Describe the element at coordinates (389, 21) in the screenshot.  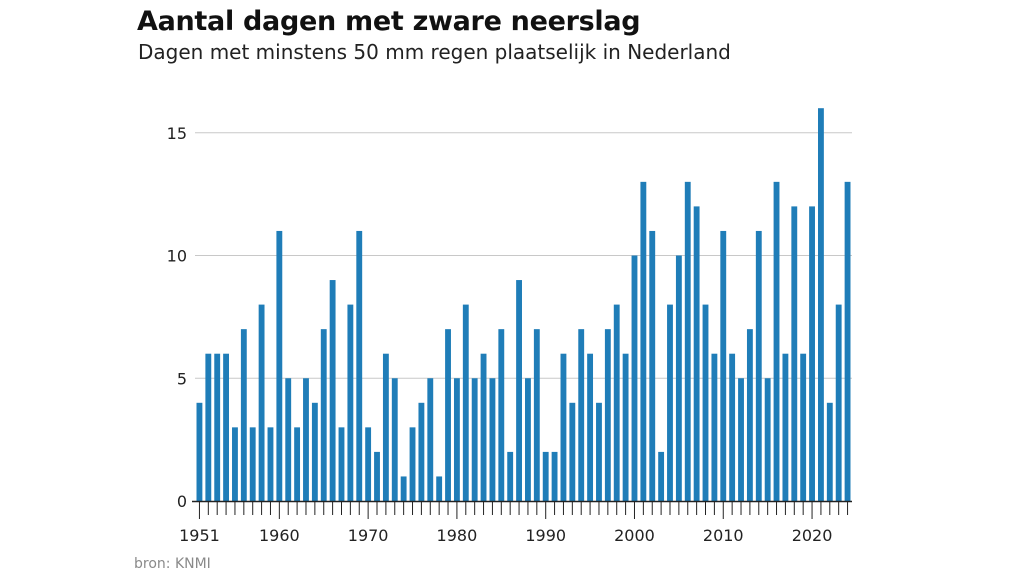
I see `chart-title: Aantal dagen met zware neerslag` at that location.